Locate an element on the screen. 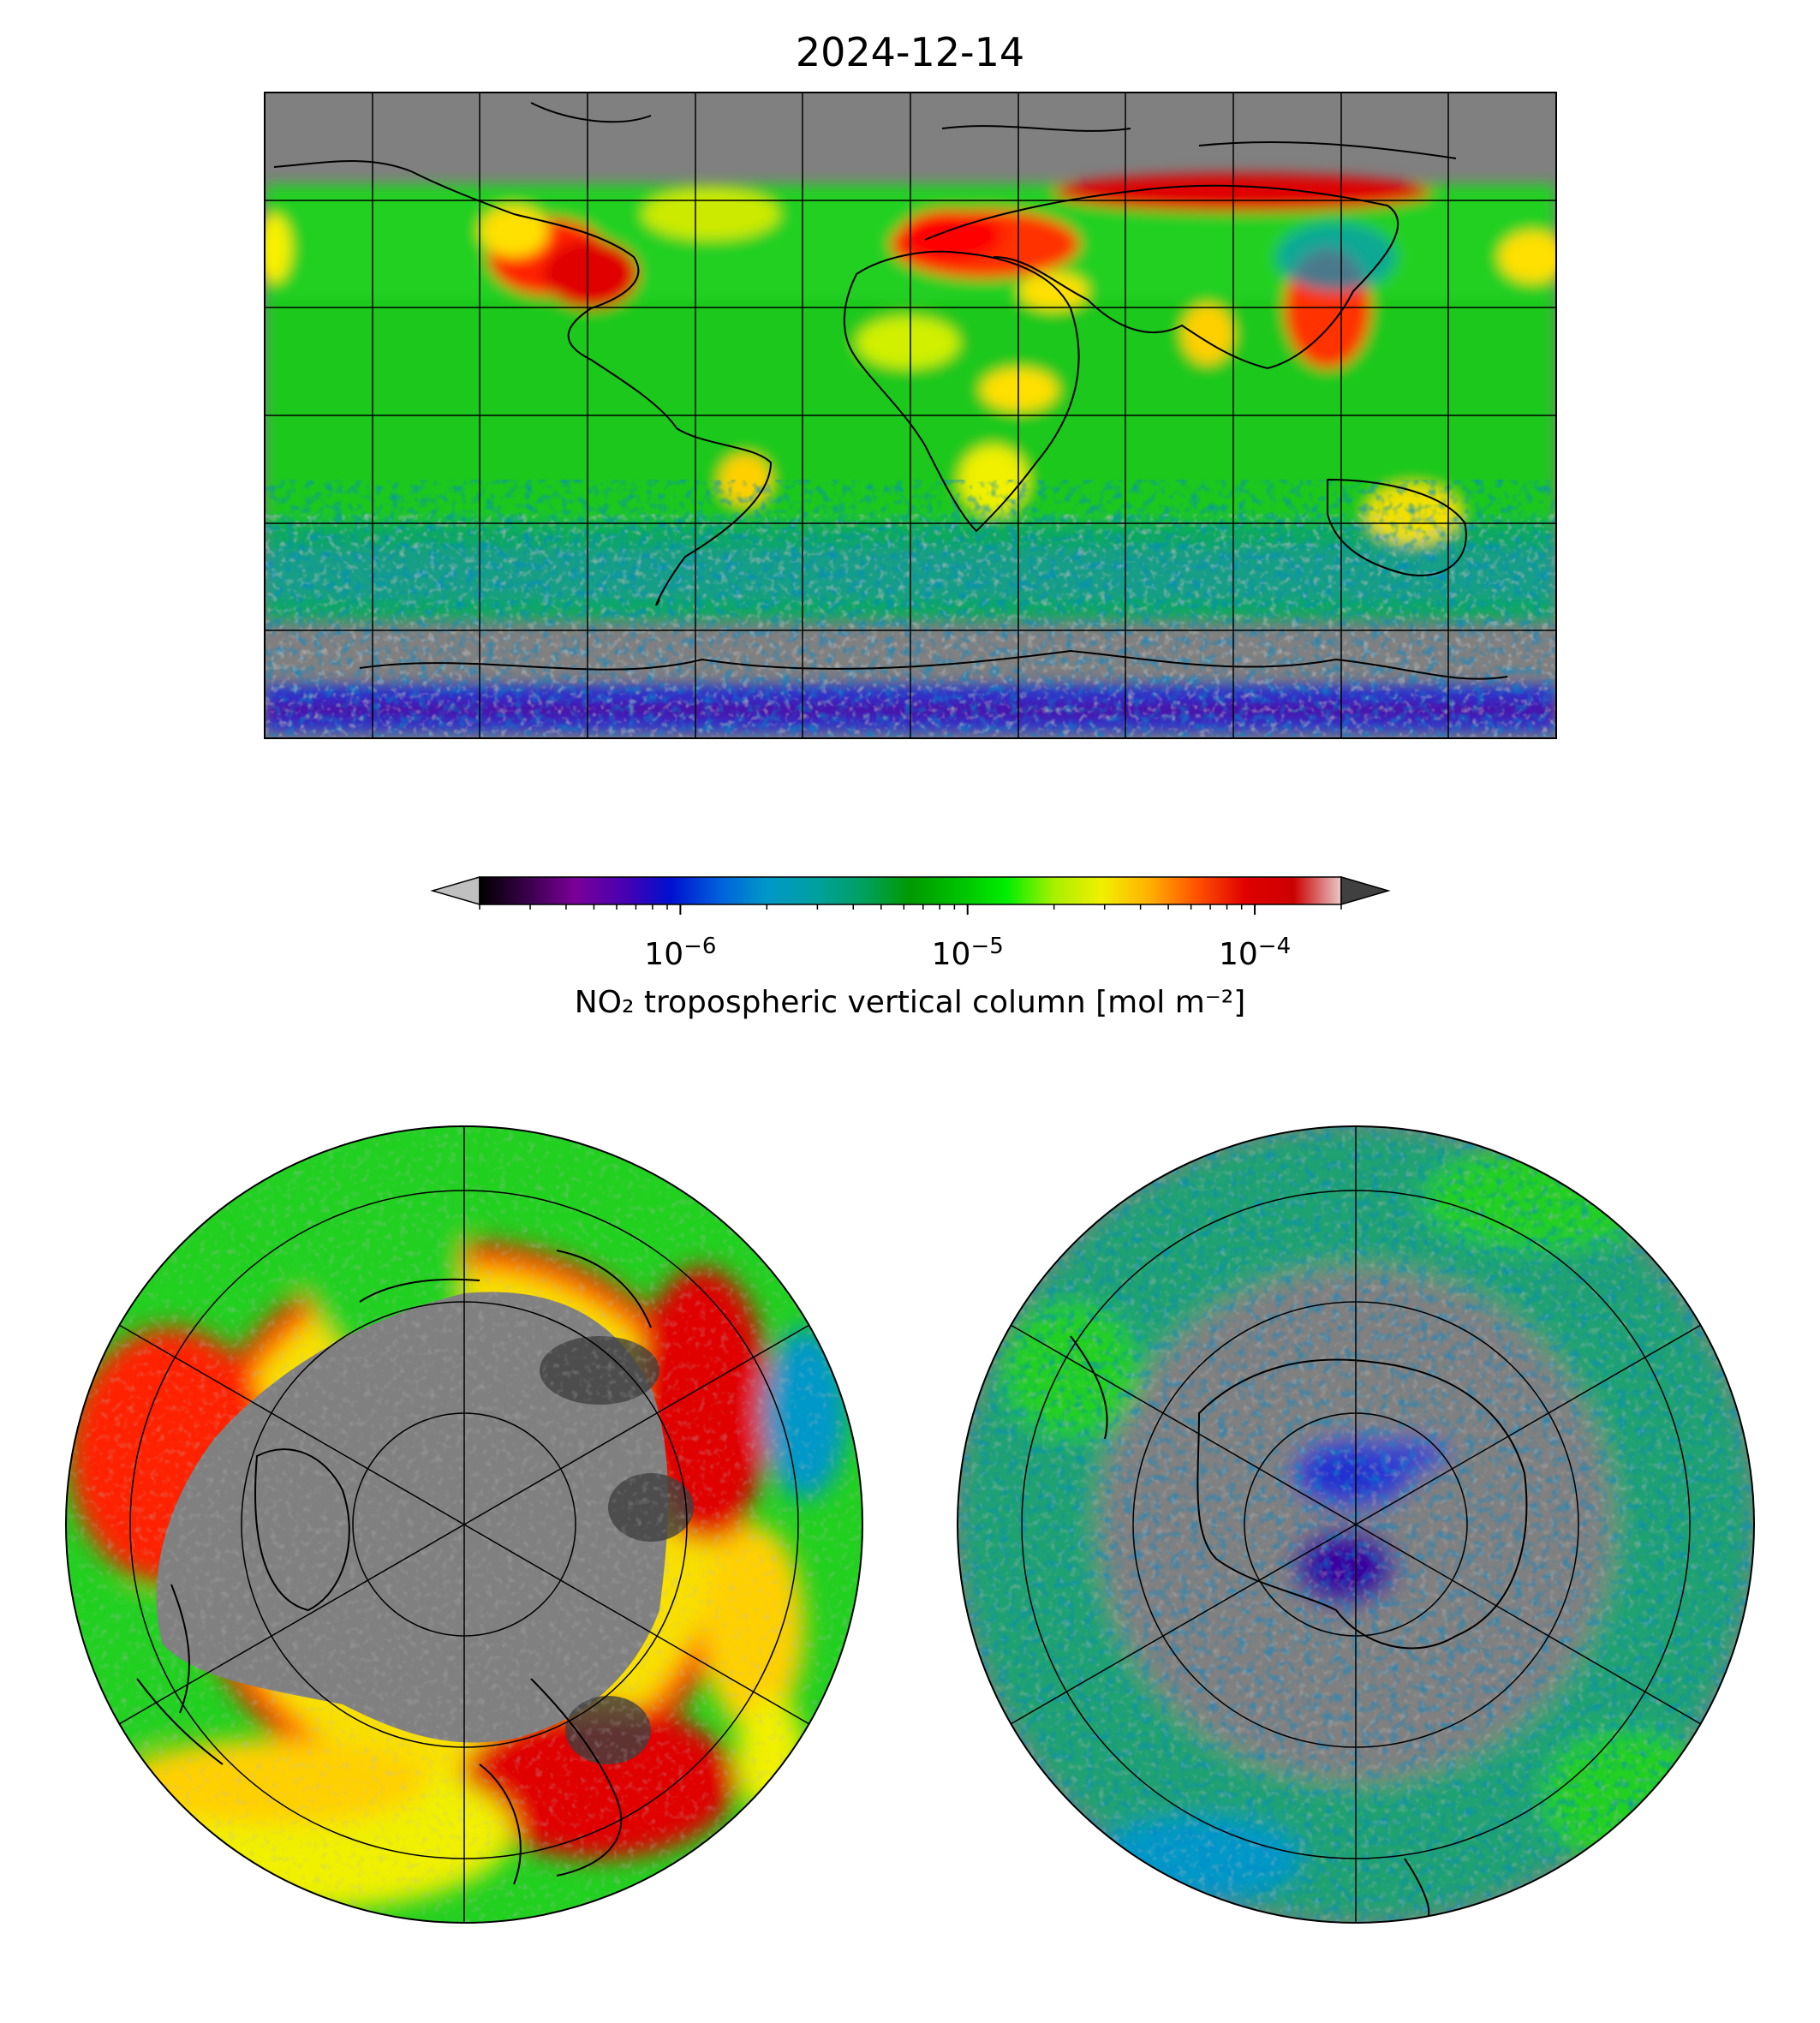 The width and height of the screenshot is (1820, 2023). north-polar-gridlines is located at coordinates (464, 1524).